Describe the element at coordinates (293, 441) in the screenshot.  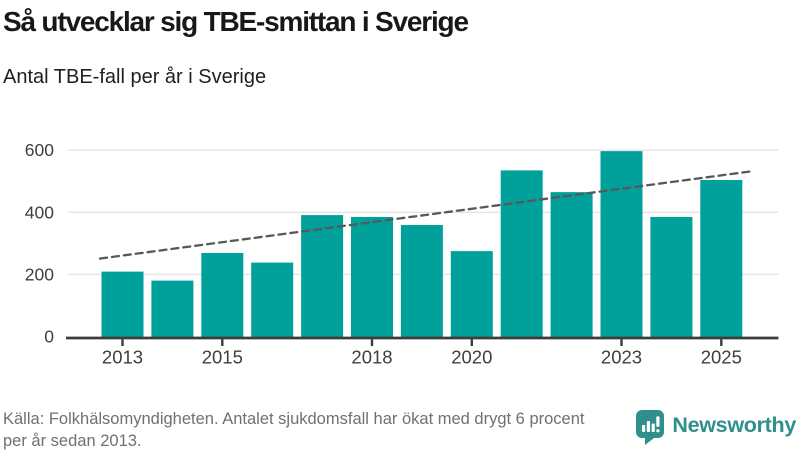
I see `source-note-line: per år sedan 2013.` at that location.